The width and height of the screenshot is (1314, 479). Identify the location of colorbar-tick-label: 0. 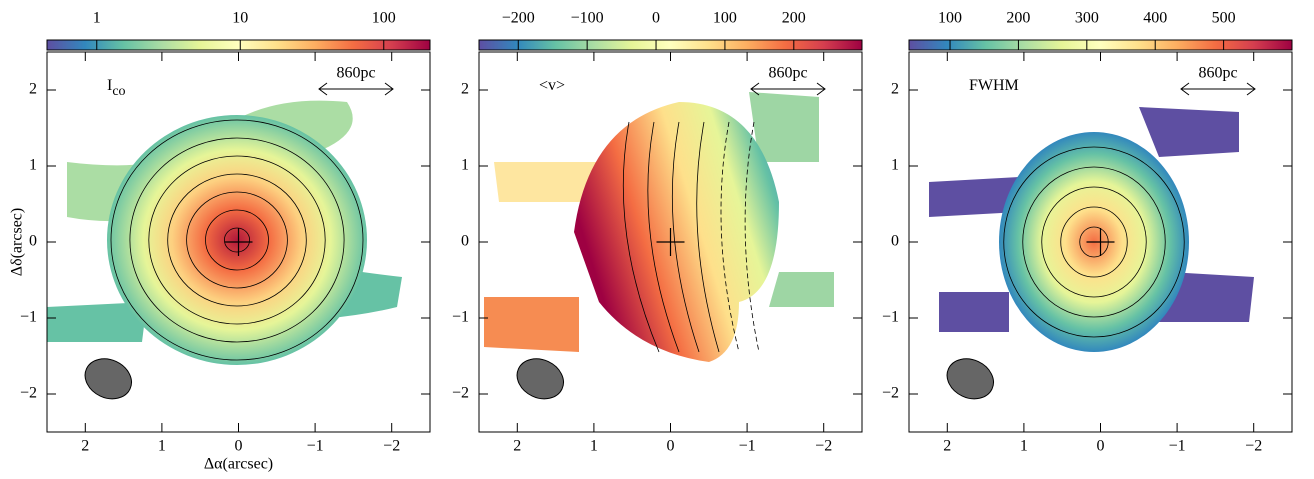
(656, 18).